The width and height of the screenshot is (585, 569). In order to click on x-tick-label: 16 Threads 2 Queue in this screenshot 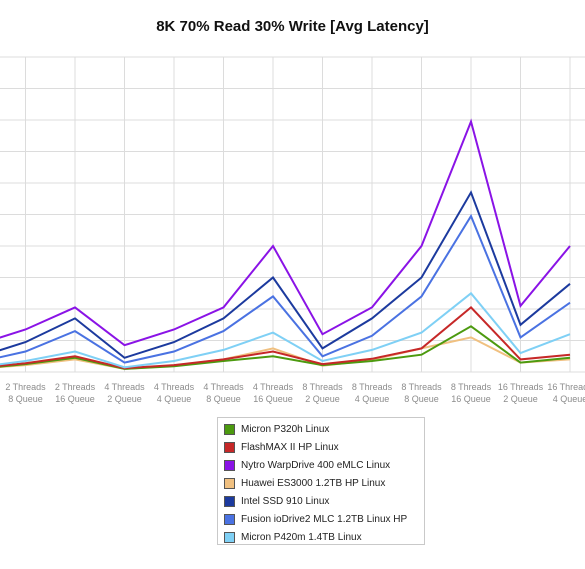, I will do `click(521, 393)`.